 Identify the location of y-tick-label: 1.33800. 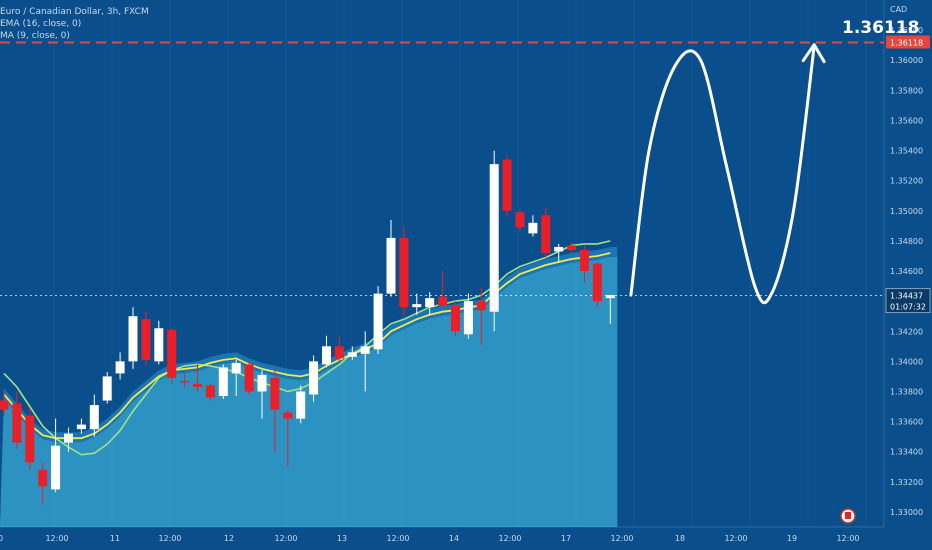
(906, 392).